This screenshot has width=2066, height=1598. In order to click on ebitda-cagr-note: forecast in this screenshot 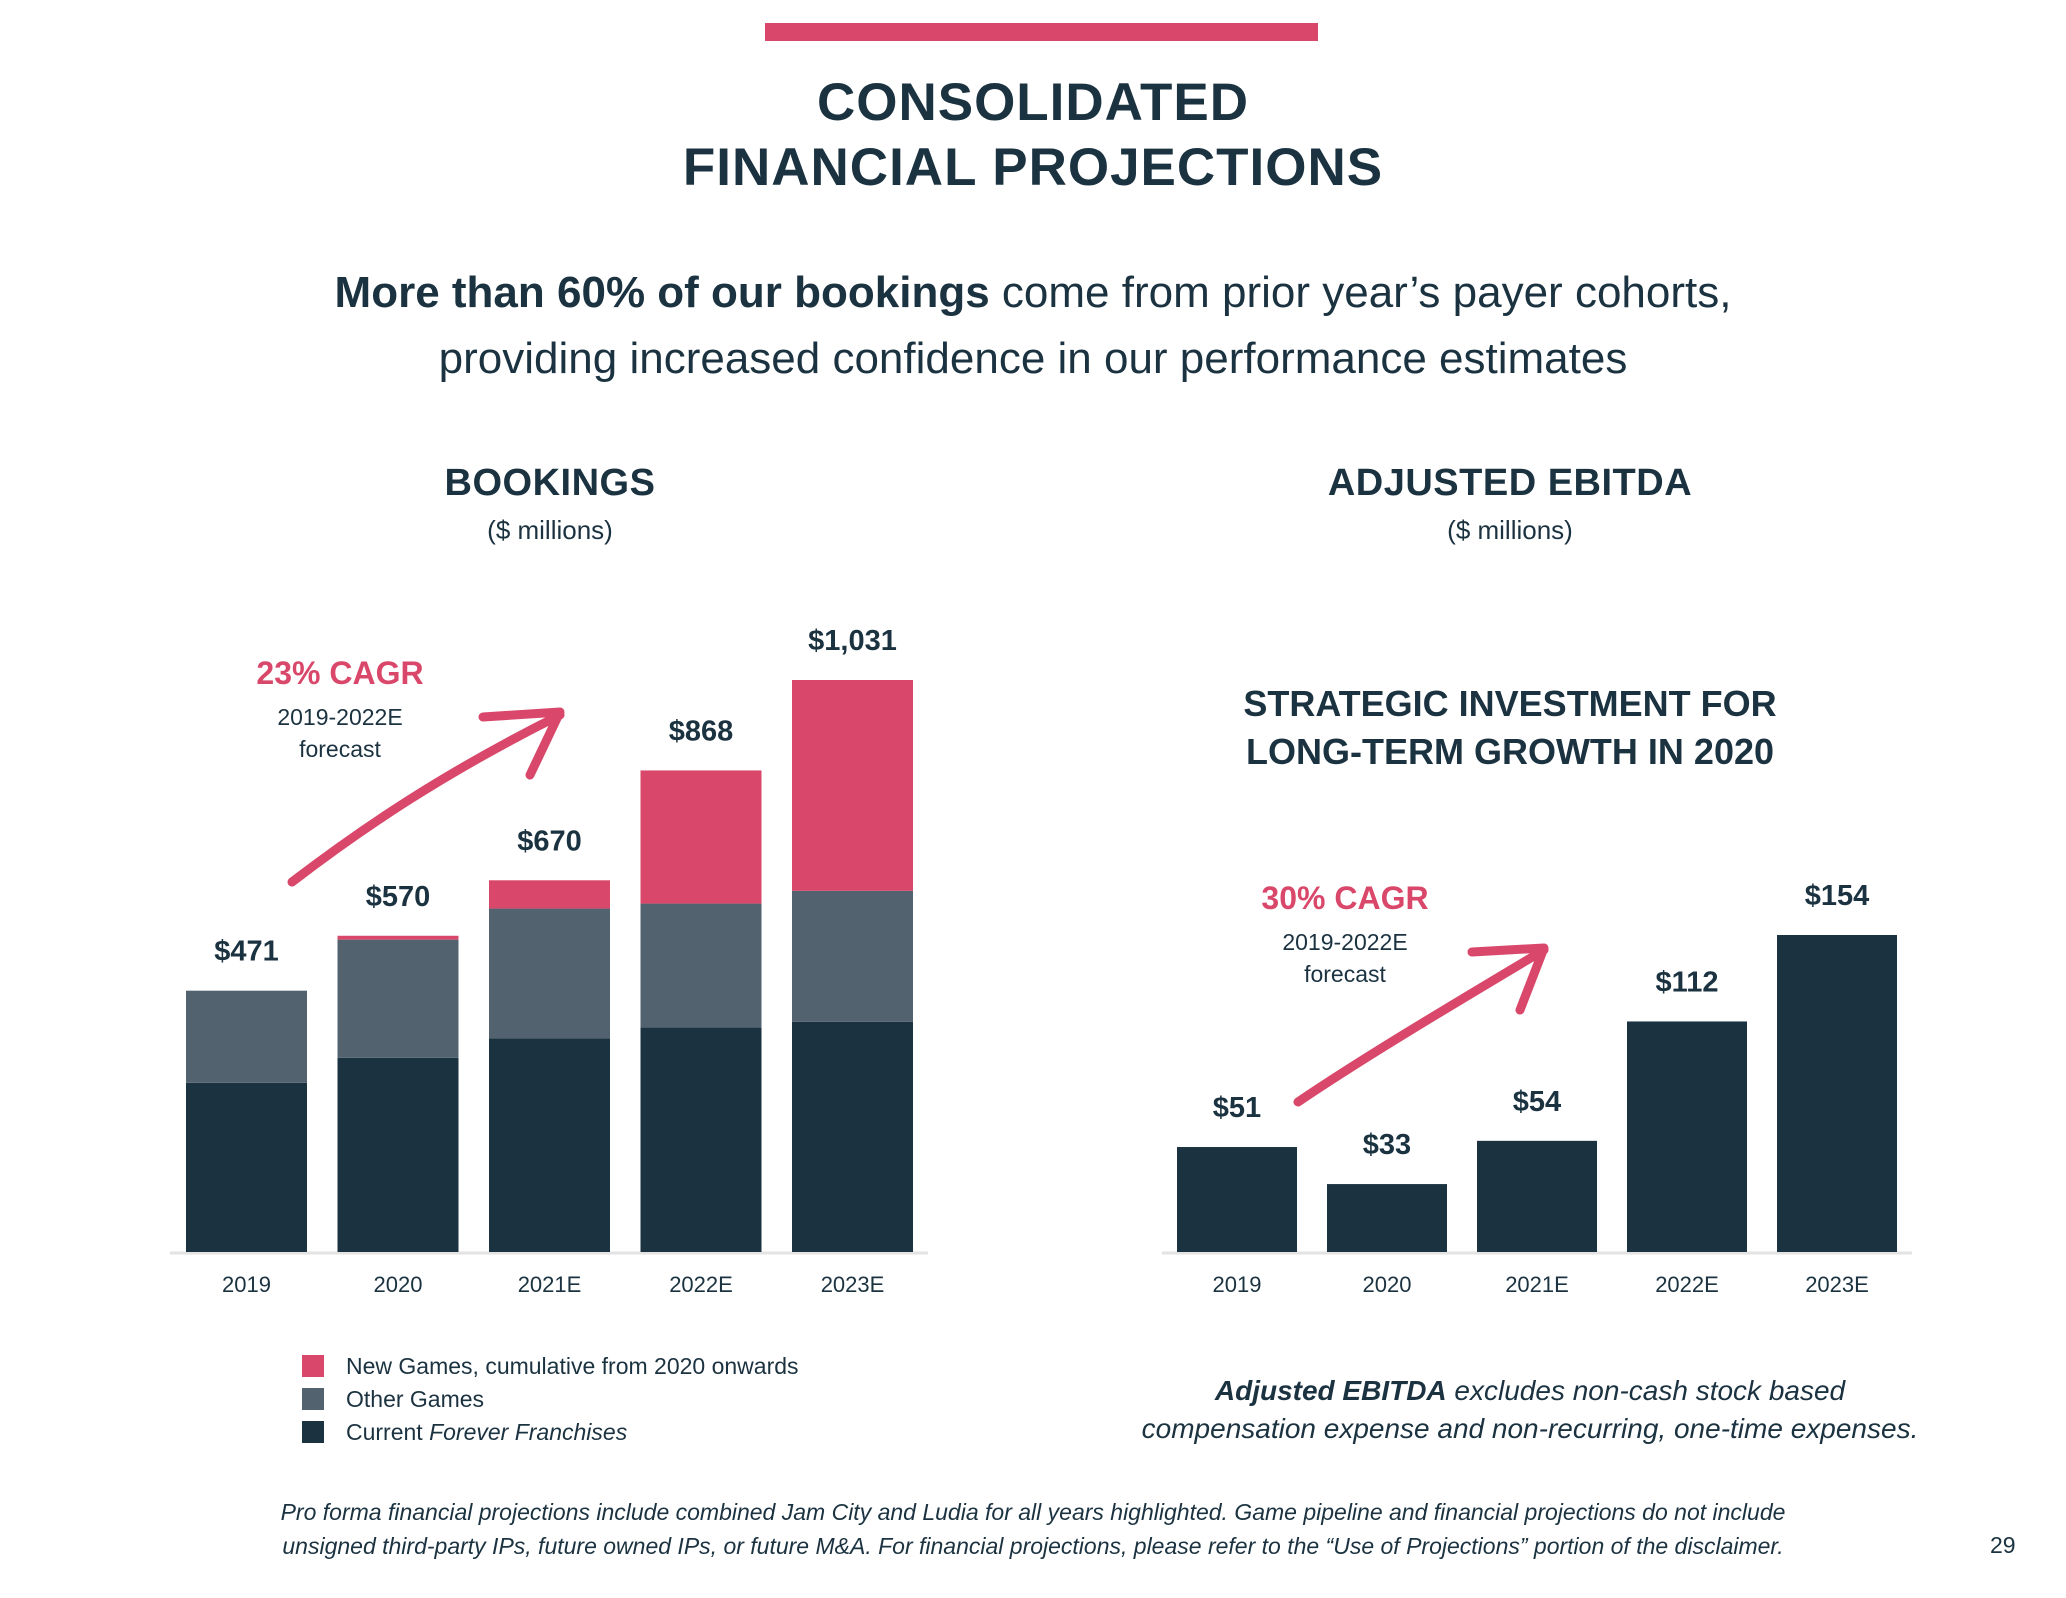, I will do `click(1345, 974)`.